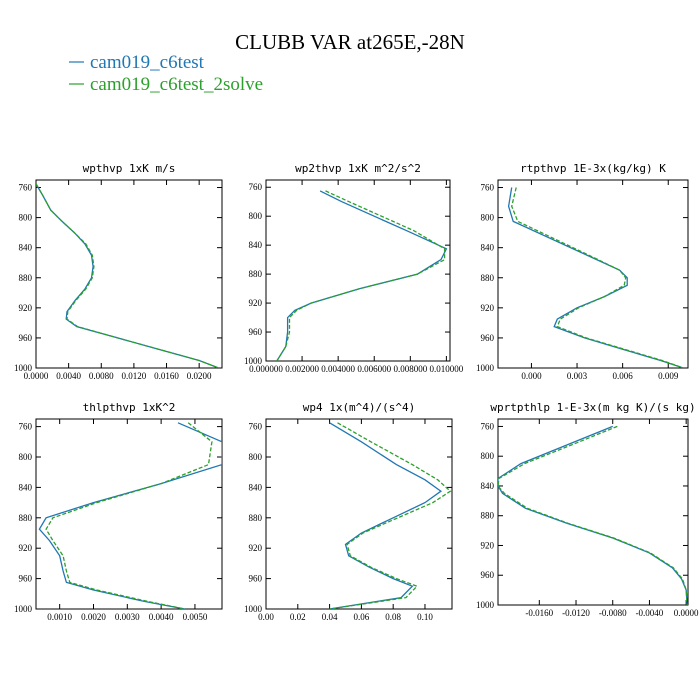  What do you see at coordinates (410, 369) in the screenshot?
I see `x-tick-label: 0.008000` at bounding box center [410, 369].